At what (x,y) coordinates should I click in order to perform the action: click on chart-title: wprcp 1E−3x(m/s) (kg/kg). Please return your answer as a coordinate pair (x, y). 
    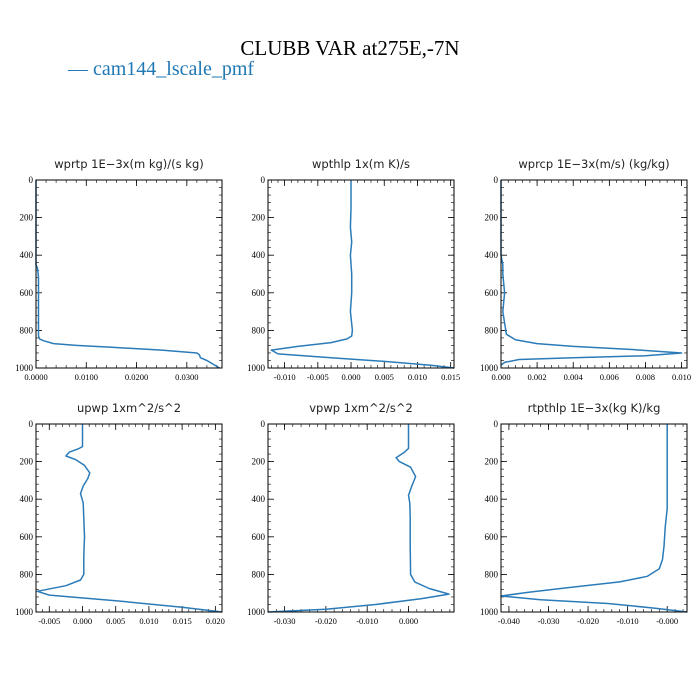
    Looking at the image, I should click on (593, 164).